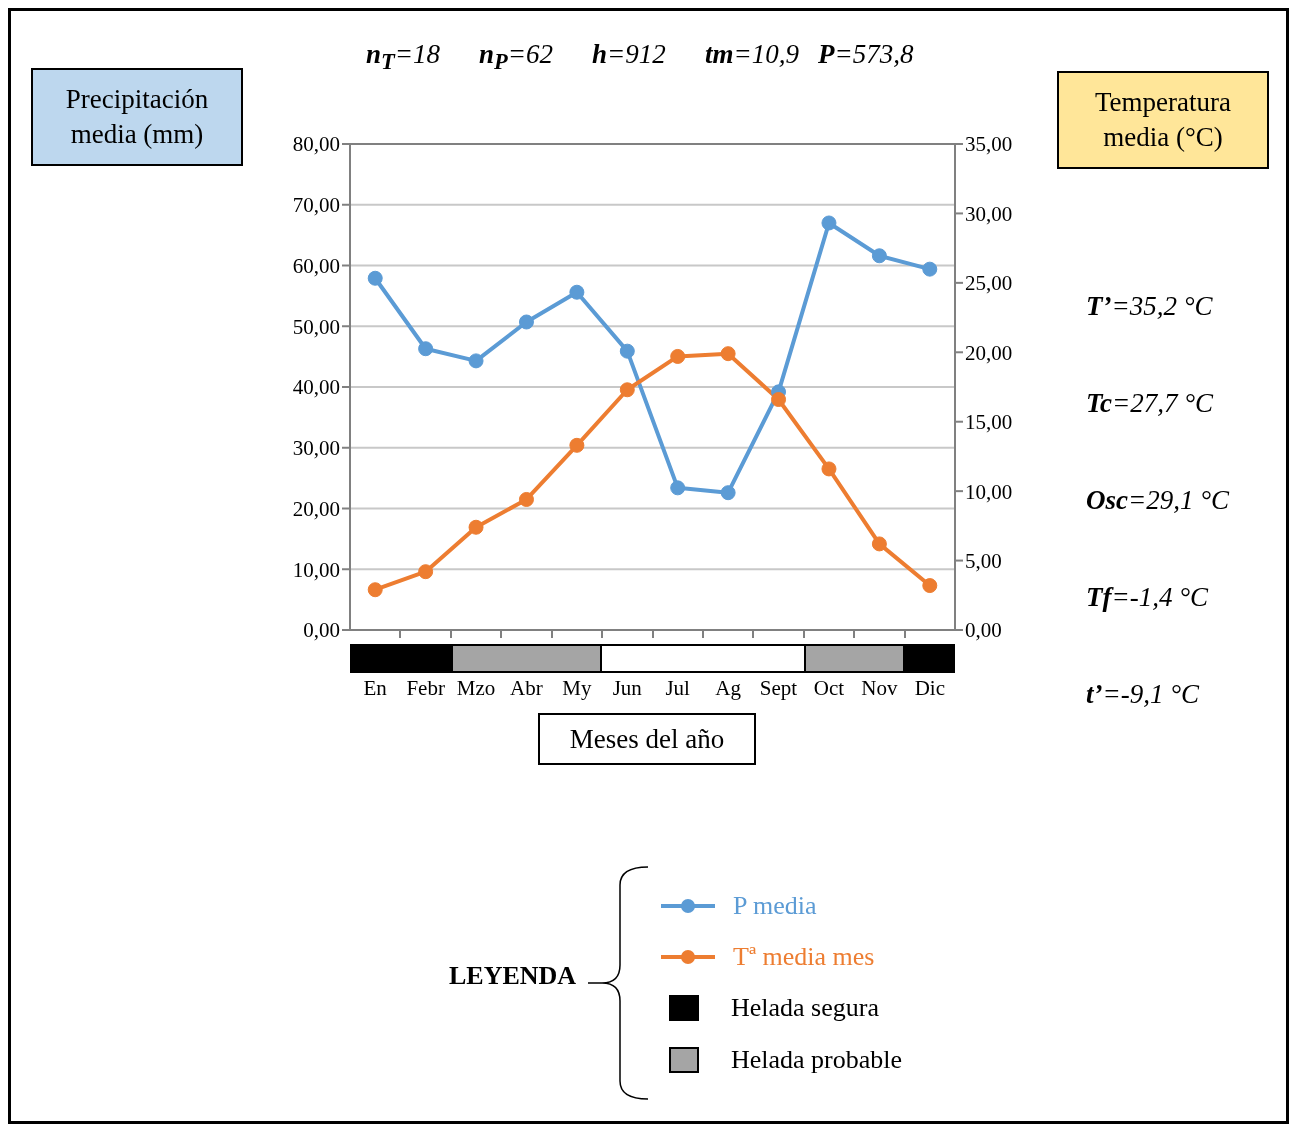 The width and height of the screenshot is (1291, 1126). Describe the element at coordinates (1147, 597) in the screenshot. I see `text: Tf=-1,4 °C` at that location.